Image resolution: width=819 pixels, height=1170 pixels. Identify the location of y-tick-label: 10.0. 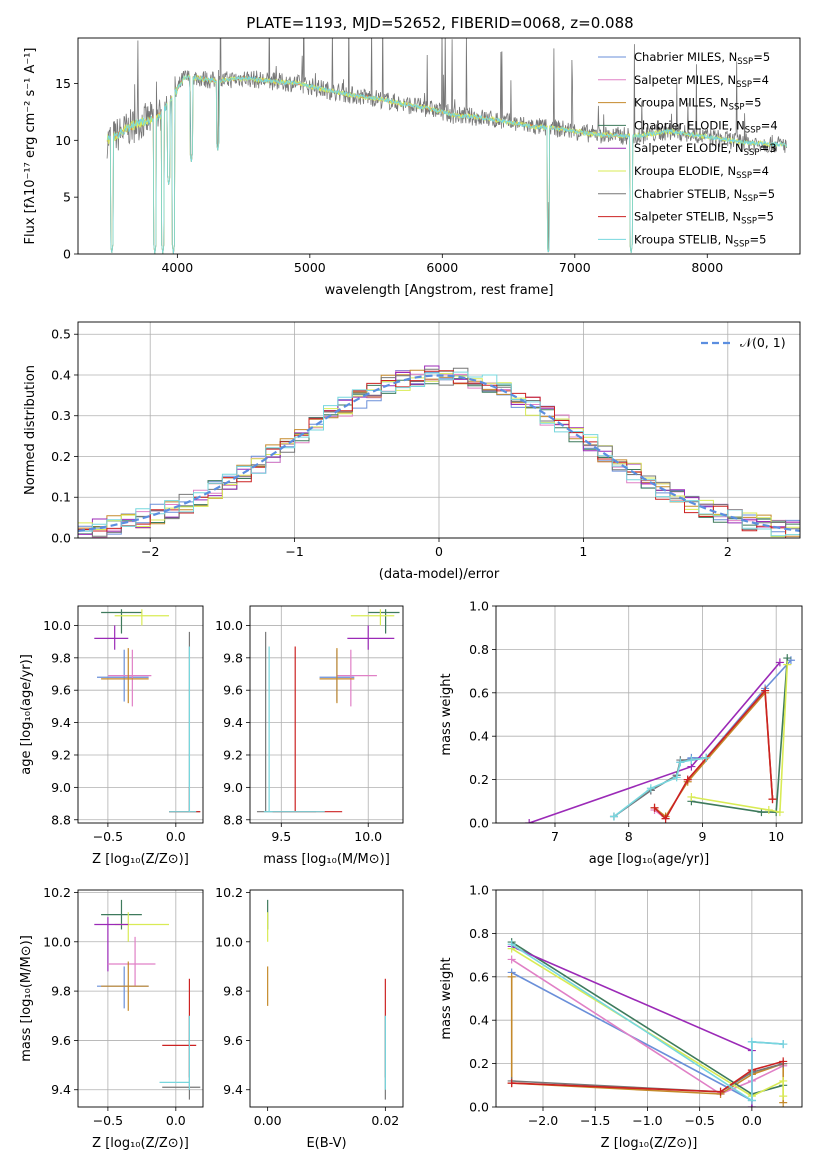
(57, 941).